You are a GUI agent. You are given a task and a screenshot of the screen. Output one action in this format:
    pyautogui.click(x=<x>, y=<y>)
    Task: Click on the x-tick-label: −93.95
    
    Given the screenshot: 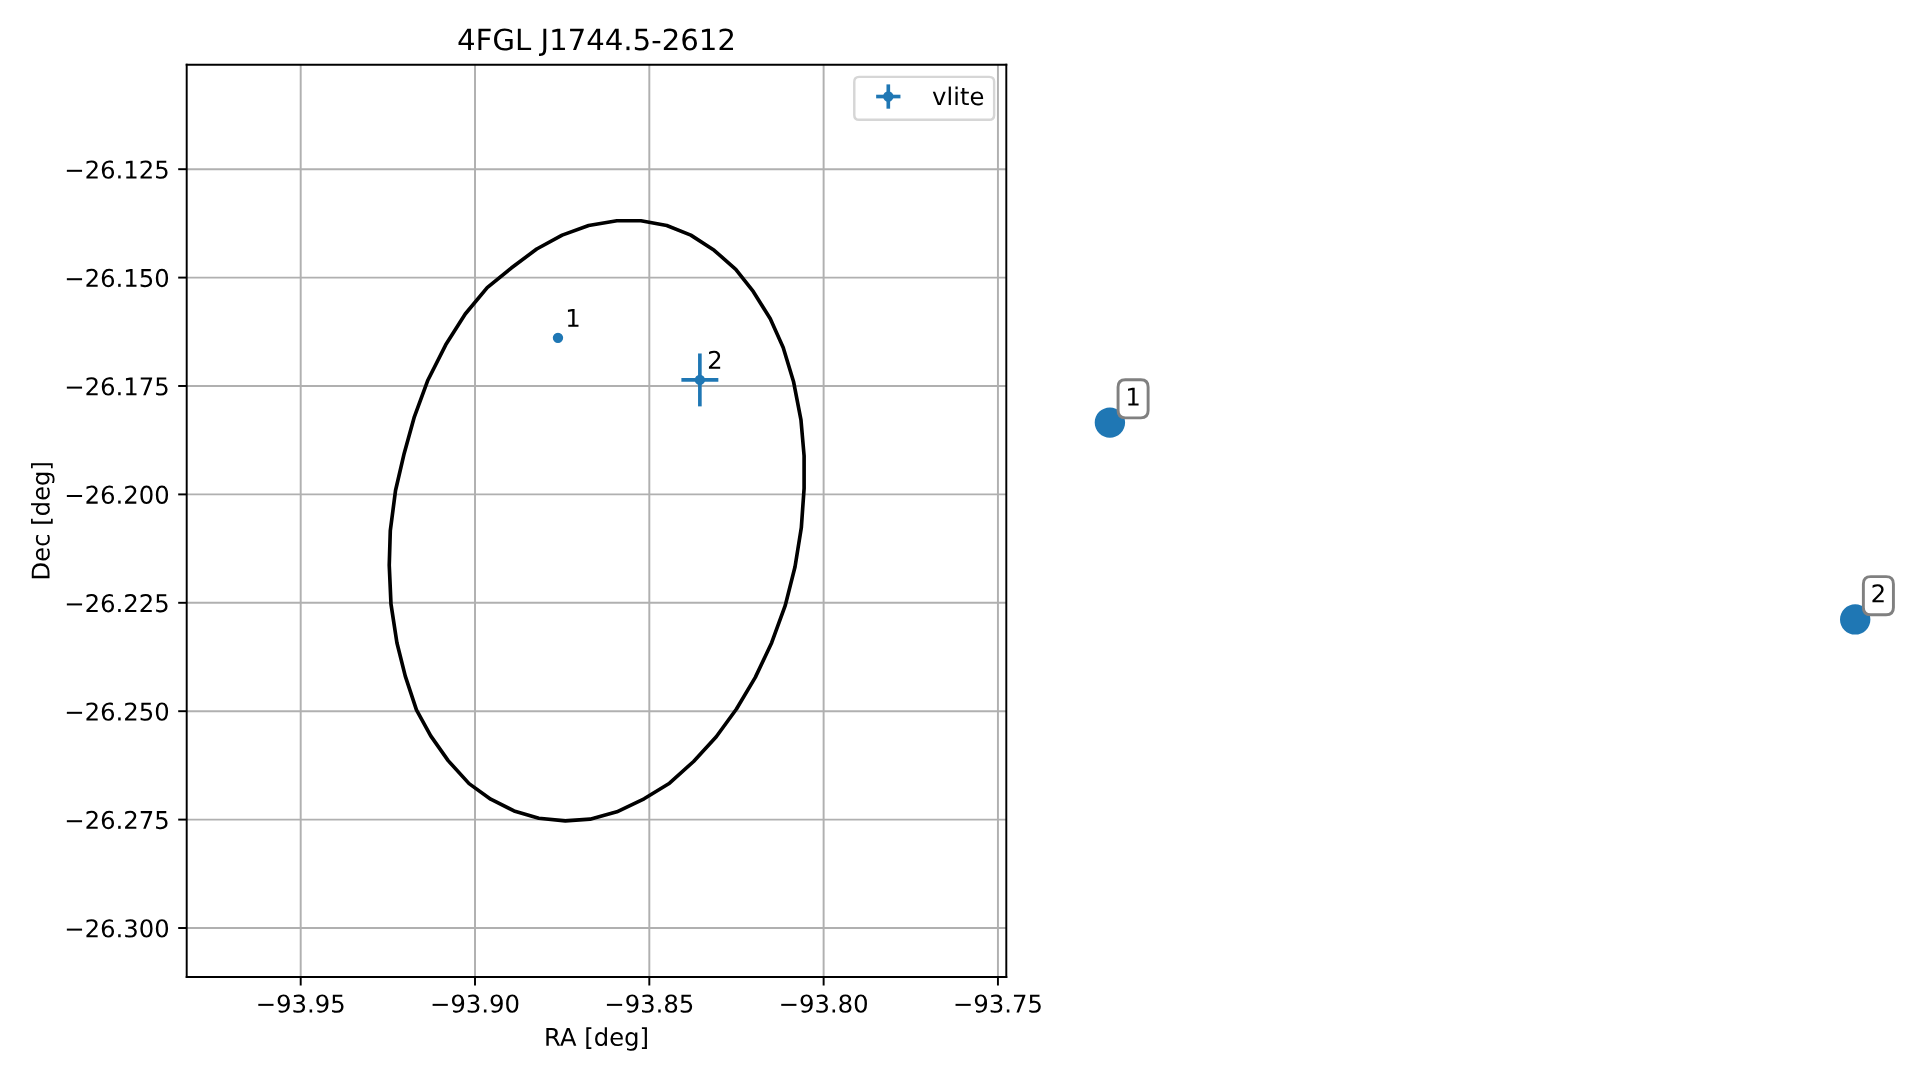 What is the action you would take?
    pyautogui.click(x=301, y=1003)
    